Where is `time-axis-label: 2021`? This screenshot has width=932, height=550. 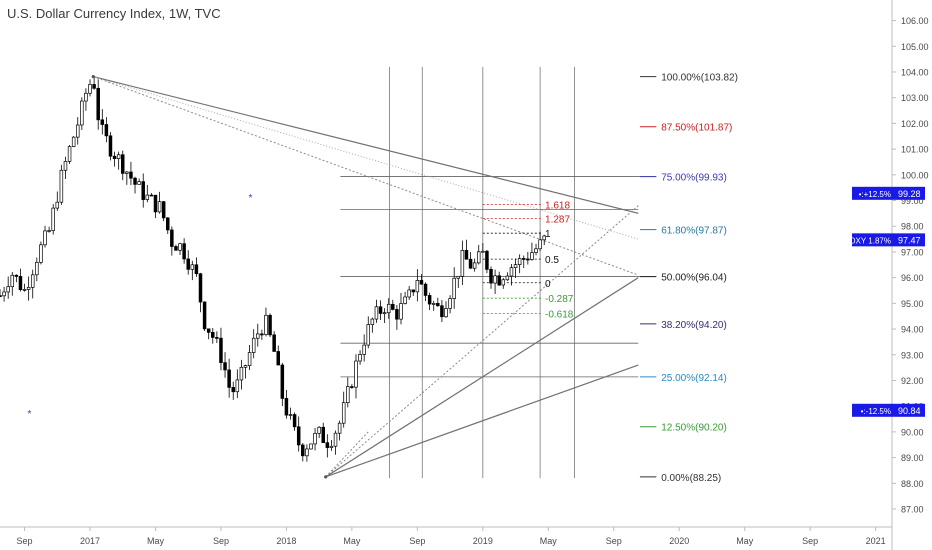
time-axis-label: 2021 is located at coordinates (876, 541).